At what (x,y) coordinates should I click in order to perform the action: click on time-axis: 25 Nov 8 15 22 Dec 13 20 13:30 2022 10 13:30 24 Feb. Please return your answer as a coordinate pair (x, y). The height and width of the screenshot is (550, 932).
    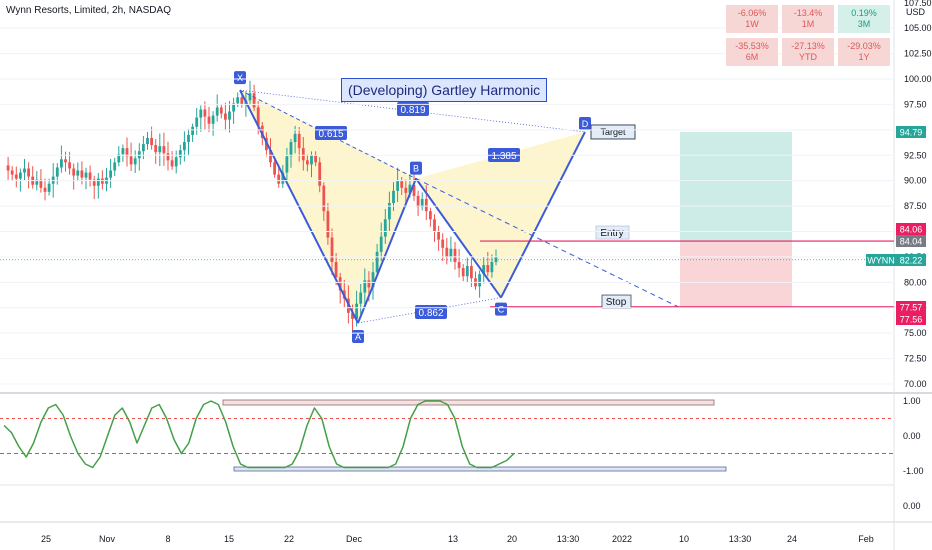
    Looking at the image, I should click on (457, 539).